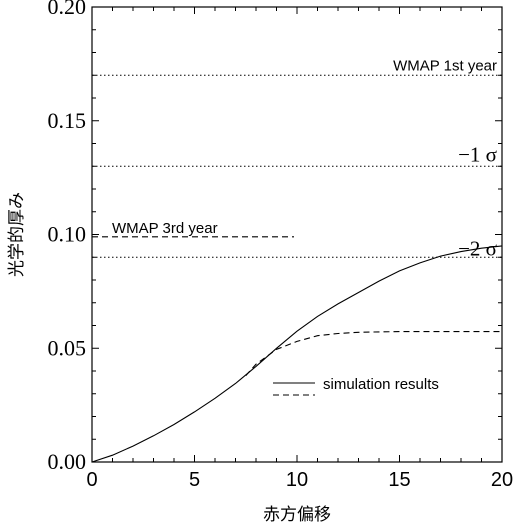 The image size is (517, 525). Describe the element at coordinates (67, 347) in the screenshot. I see `y-tick-label: 0.05` at that location.